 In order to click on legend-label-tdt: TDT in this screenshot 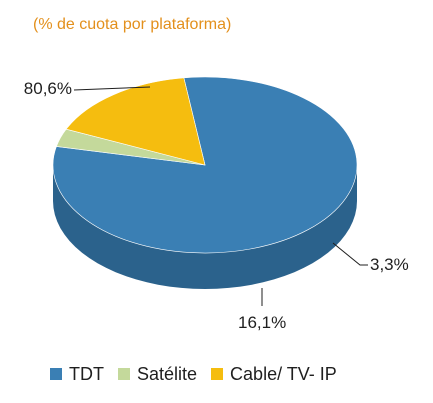, I will do `click(86, 373)`.